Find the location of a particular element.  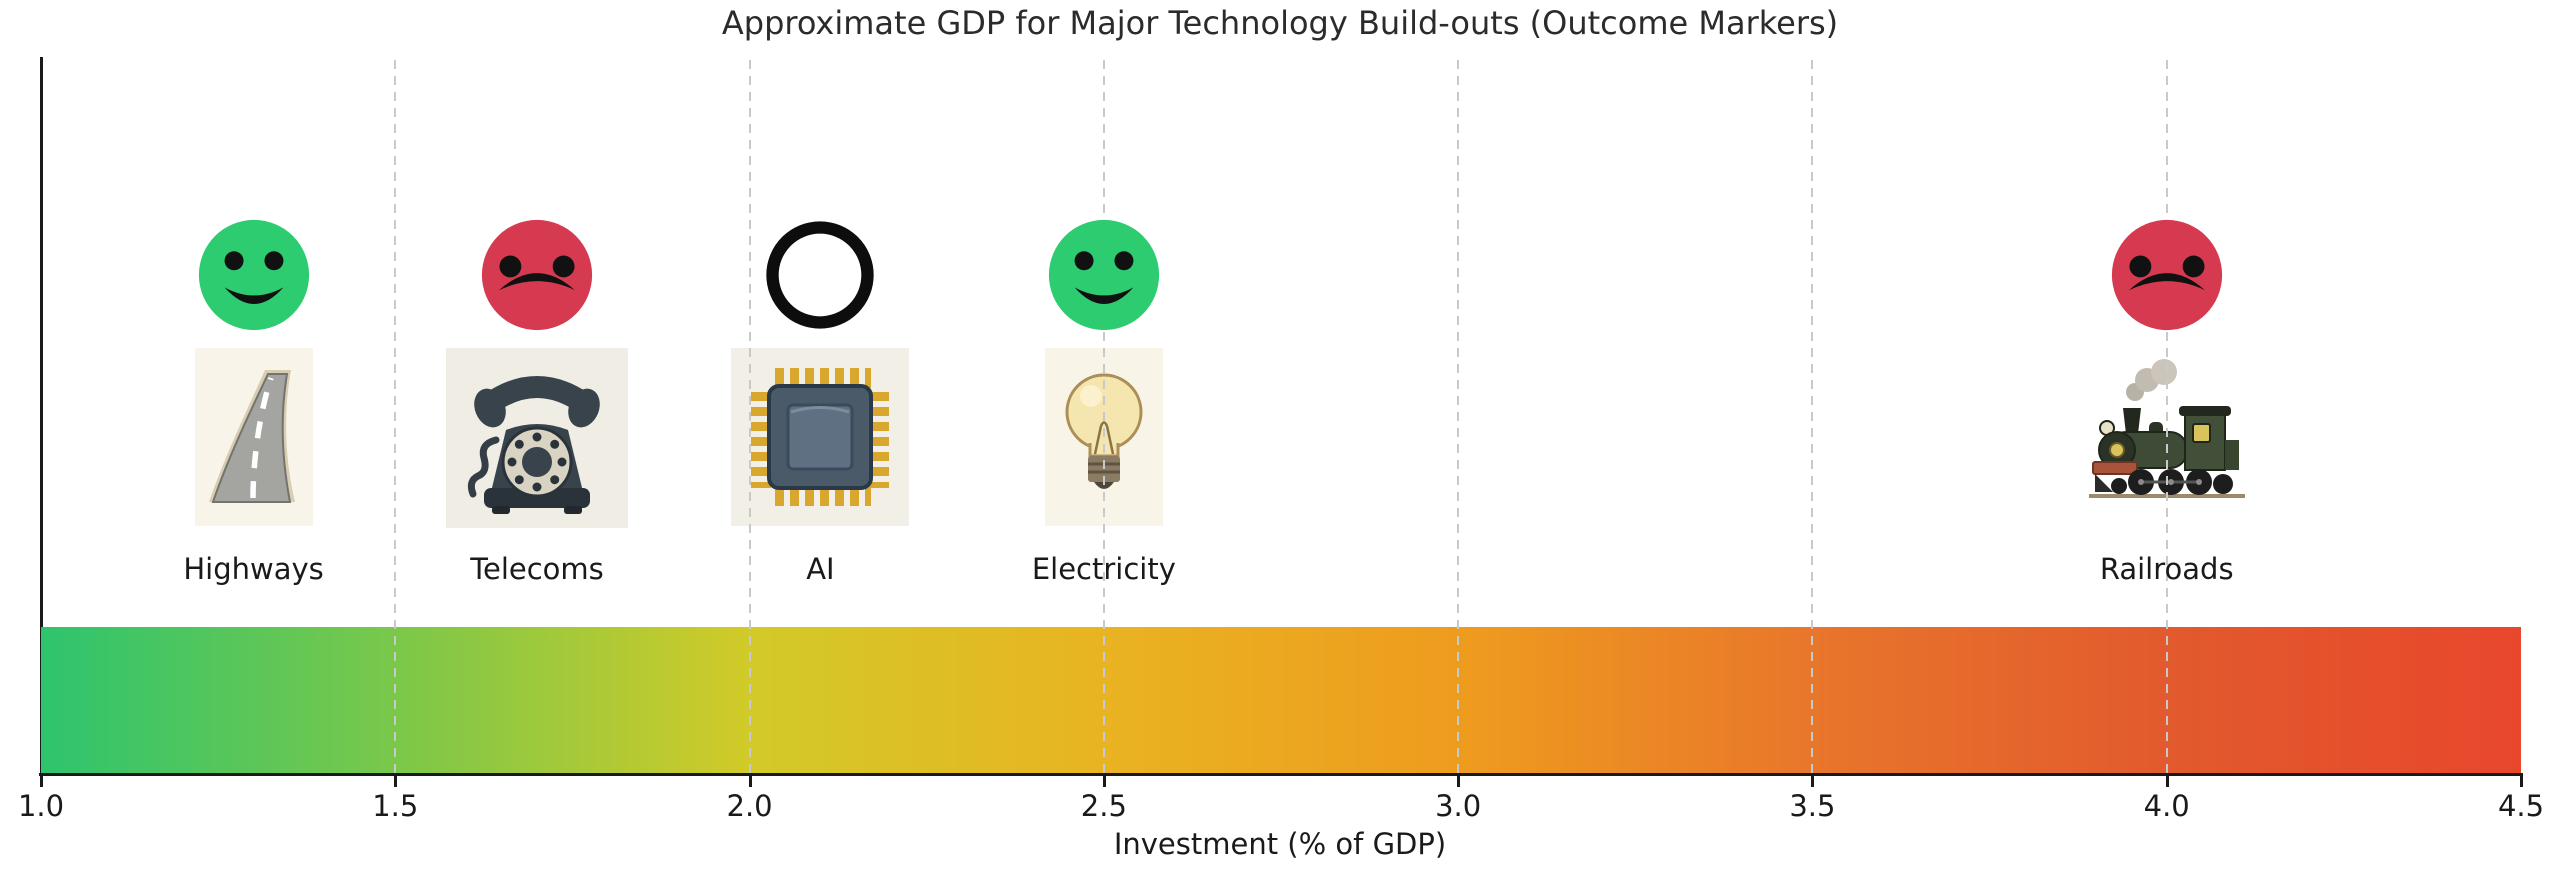

marker-telecoms: Telecoms is located at coordinates (537, 408).